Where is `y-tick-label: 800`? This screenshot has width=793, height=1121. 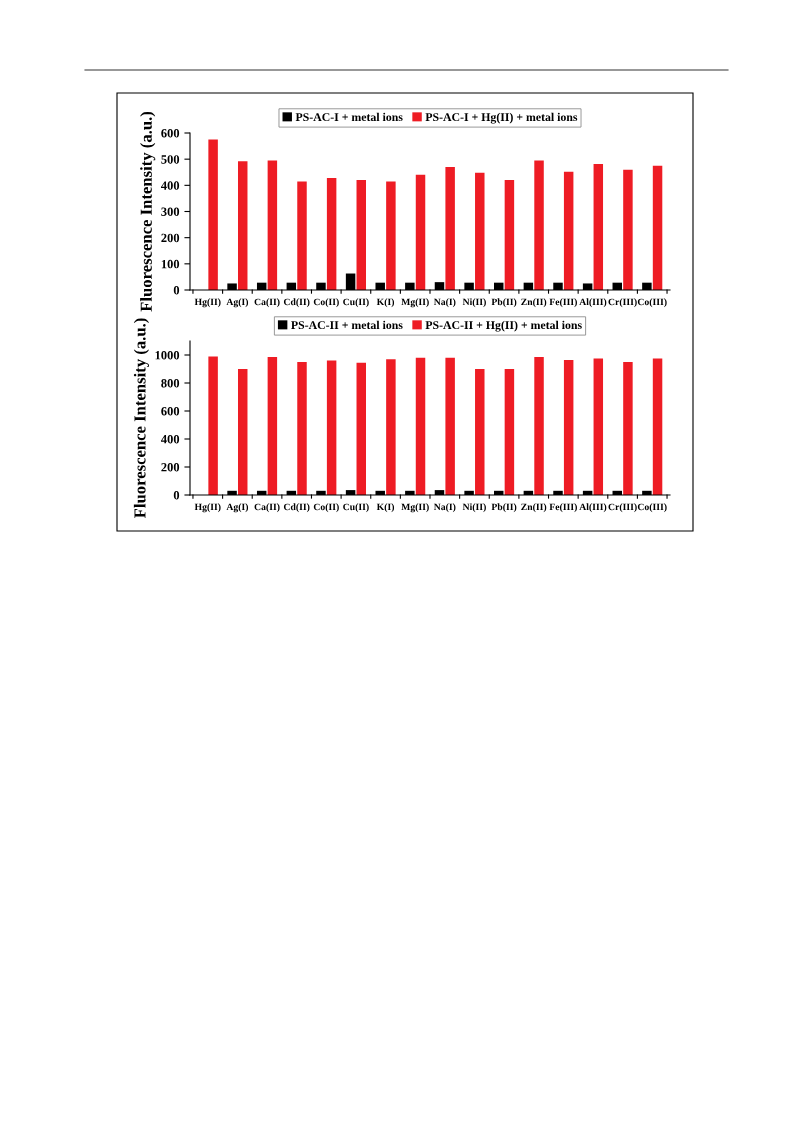
y-tick-label: 800 is located at coordinates (170, 383).